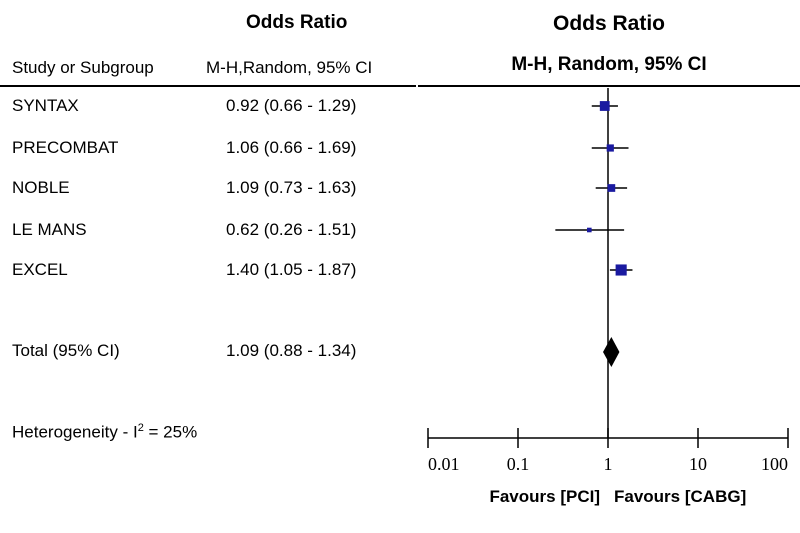 This screenshot has height=533, width=800. I want to click on study-label-syntax: SYNTAX, so click(45, 105).